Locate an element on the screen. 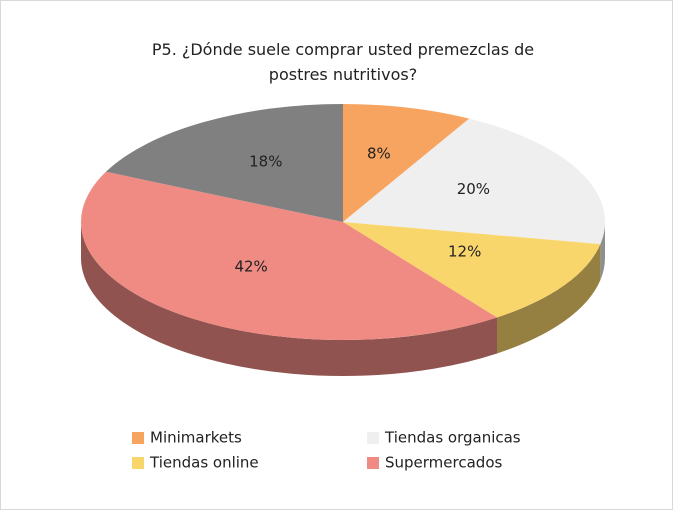 This screenshot has width=673, height=510. legend-label: Tiendas organicas is located at coordinates (452, 438).